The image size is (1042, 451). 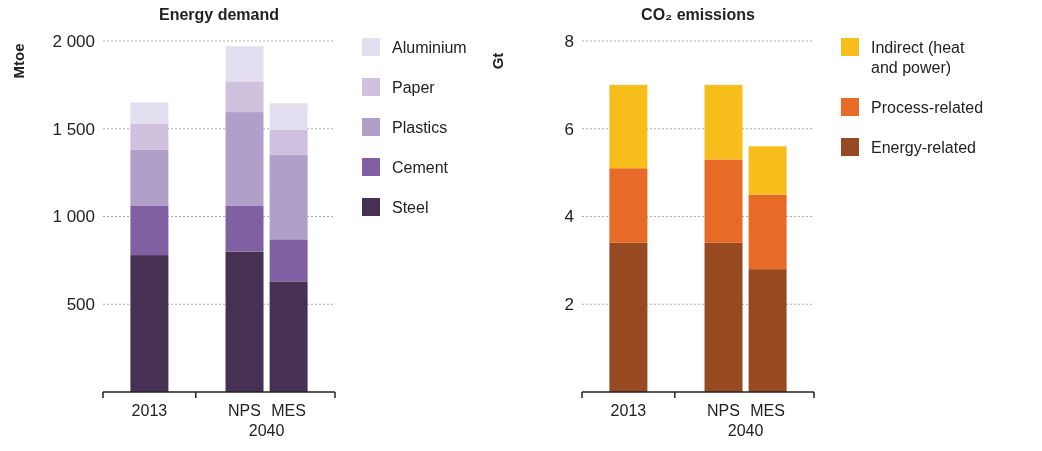 What do you see at coordinates (80, 305) in the screenshot?
I see `y-tick-label: 500` at bounding box center [80, 305].